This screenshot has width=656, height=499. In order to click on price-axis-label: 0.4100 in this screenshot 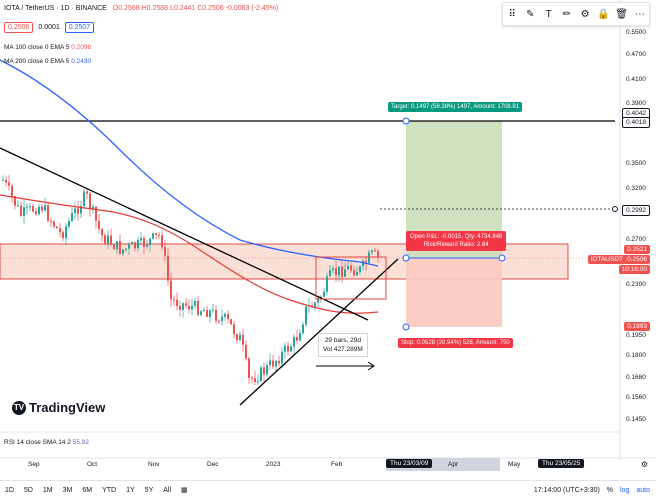, I will do `click(636, 79)`.